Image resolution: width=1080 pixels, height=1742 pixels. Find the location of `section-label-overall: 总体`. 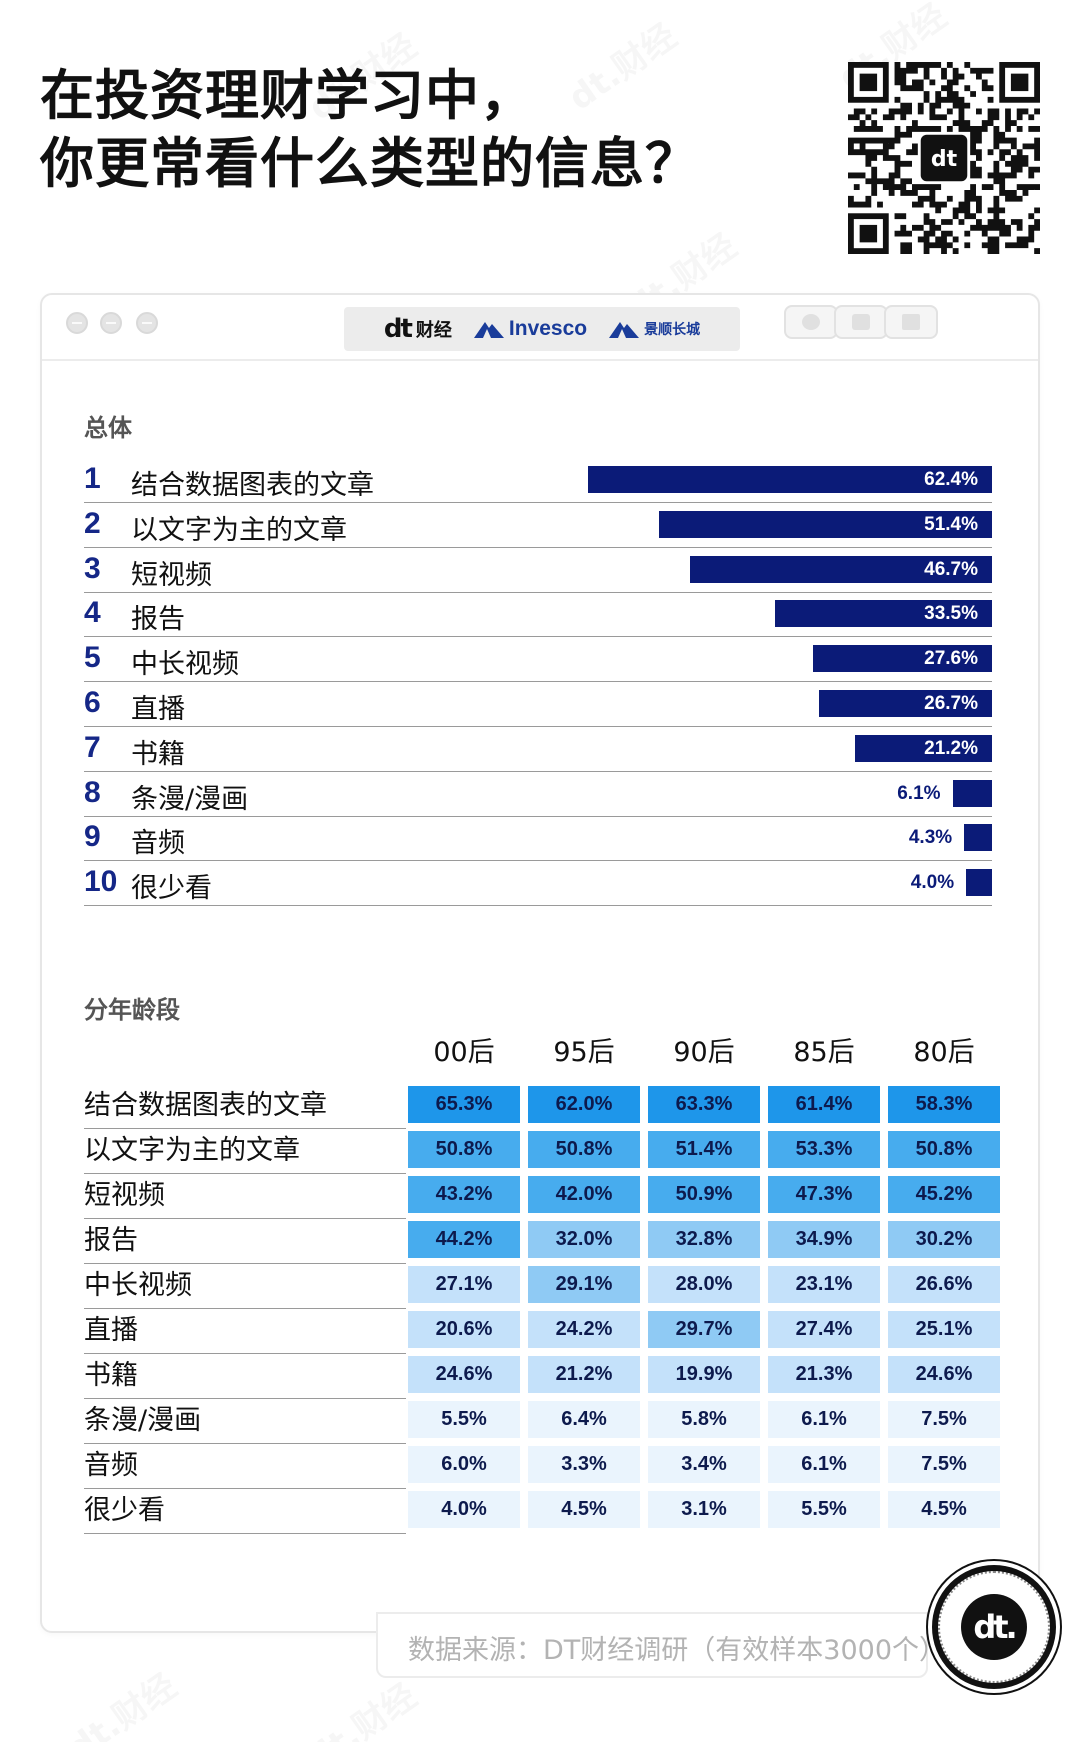

section-label-overall: 总体 is located at coordinates (108, 428).